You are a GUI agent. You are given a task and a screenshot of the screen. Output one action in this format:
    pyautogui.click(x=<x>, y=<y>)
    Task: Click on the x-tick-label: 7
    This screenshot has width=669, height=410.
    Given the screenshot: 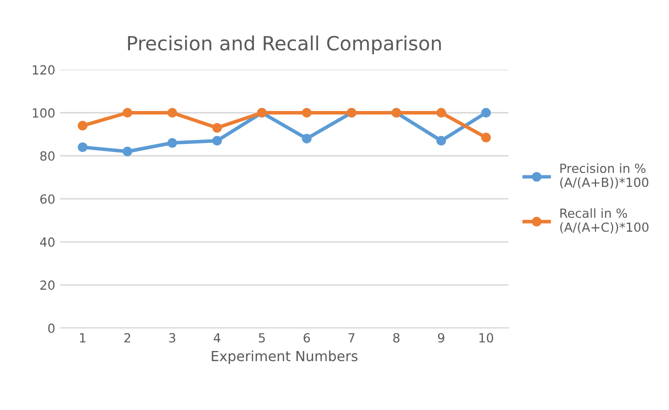 What is the action you would take?
    pyautogui.click(x=351, y=337)
    